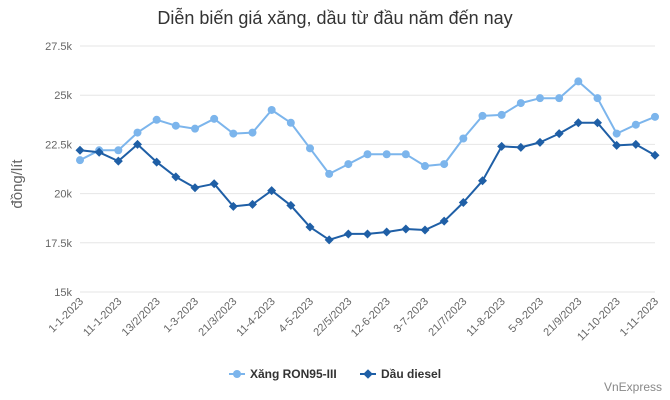 This screenshot has height=400, width=670. I want to click on x-tick-label: 22/5/2023, so click(332, 317).